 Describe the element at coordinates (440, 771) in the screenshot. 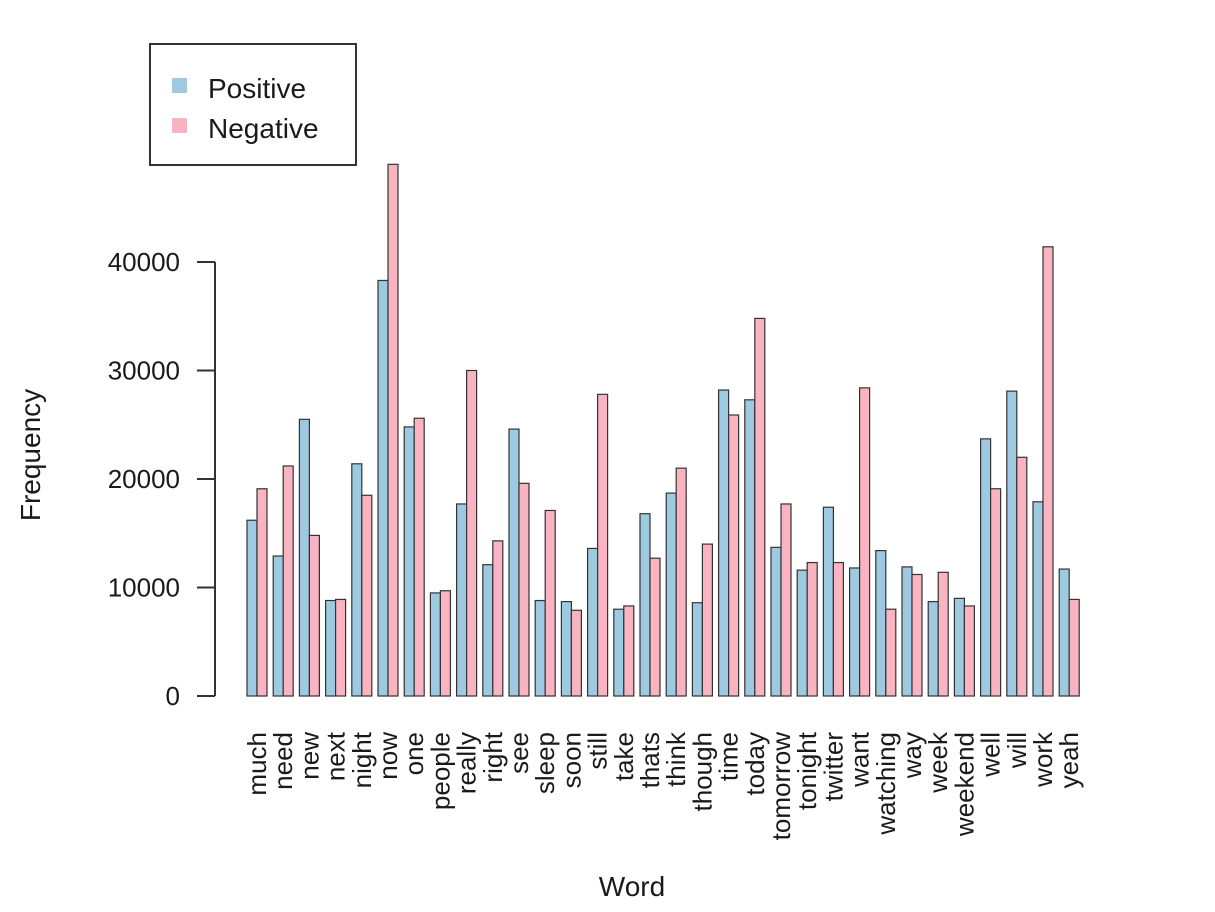

I see `x-tick-label: people` at that location.